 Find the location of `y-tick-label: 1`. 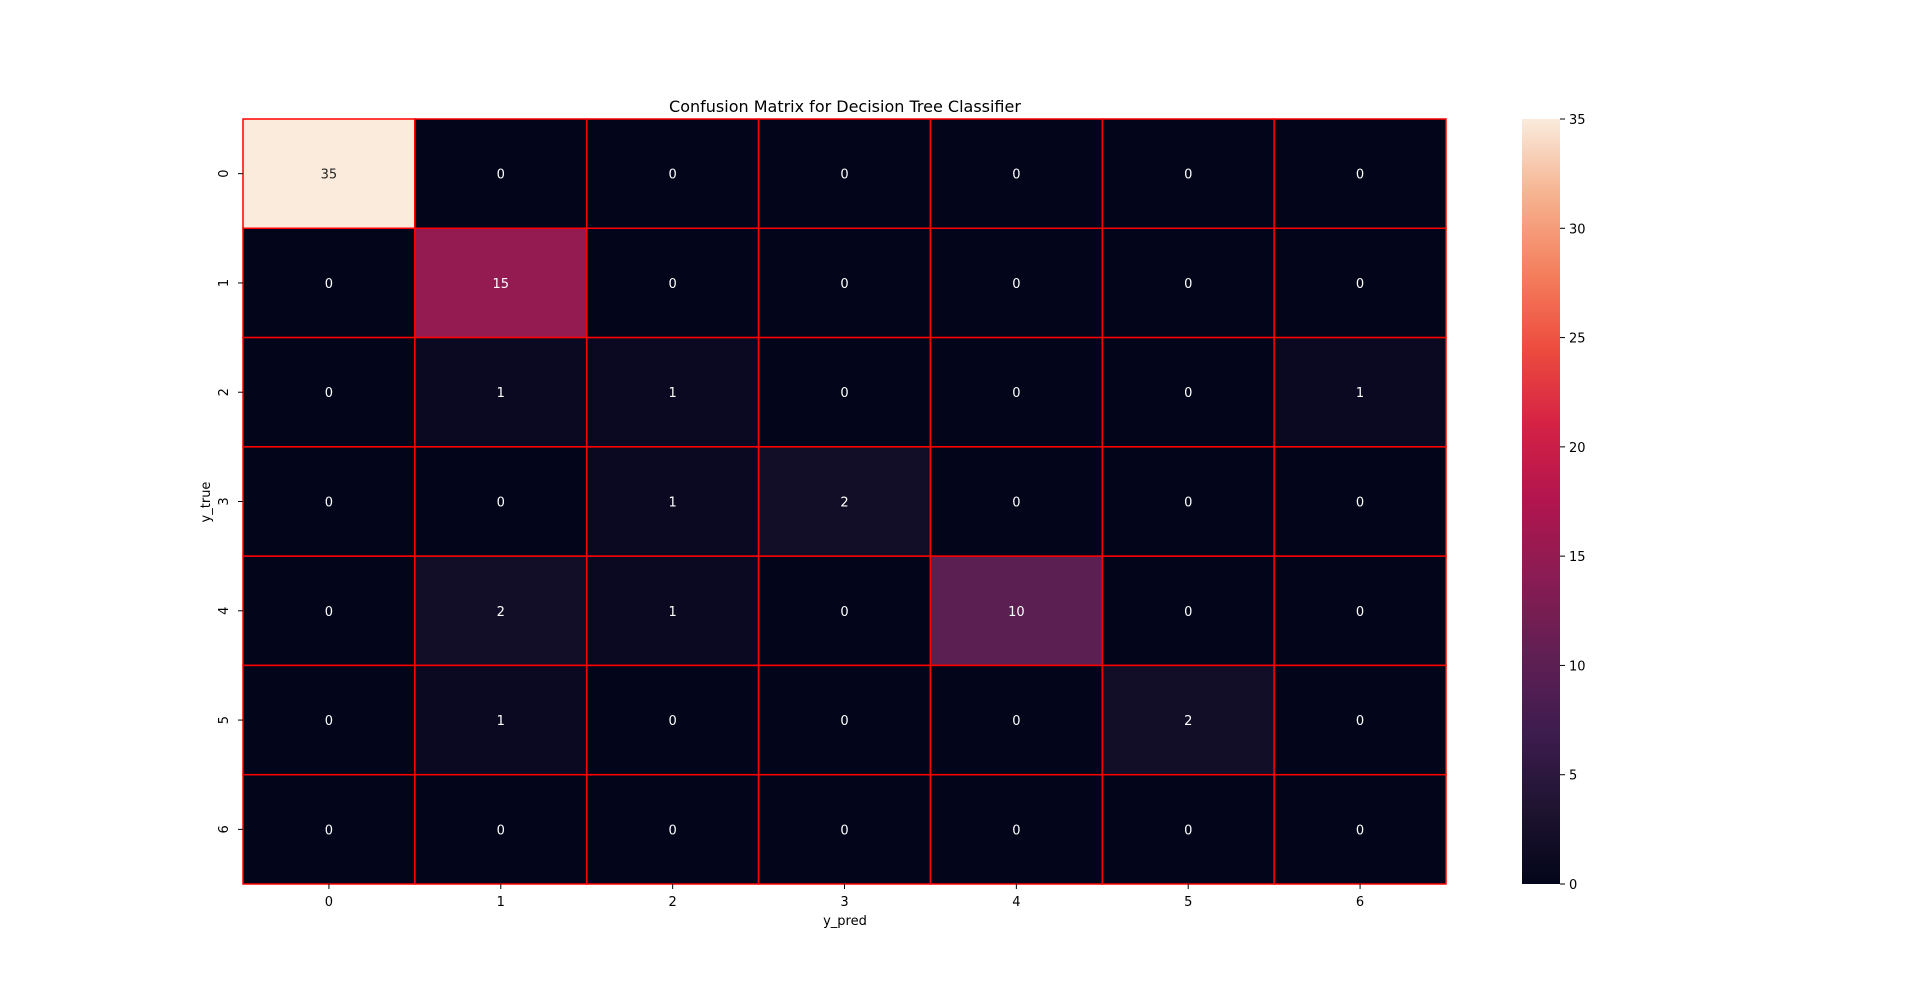

y-tick-label: 1 is located at coordinates (224, 283).